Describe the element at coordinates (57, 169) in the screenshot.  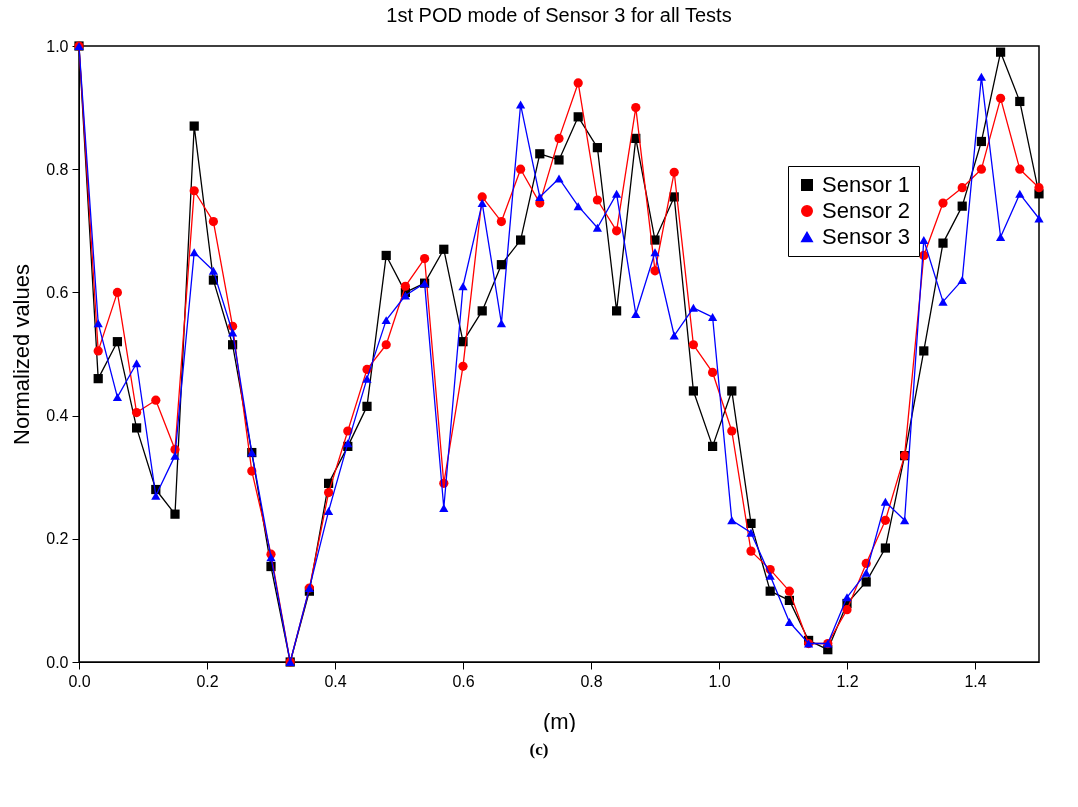
I see `y-tick-label: 0.8` at that location.